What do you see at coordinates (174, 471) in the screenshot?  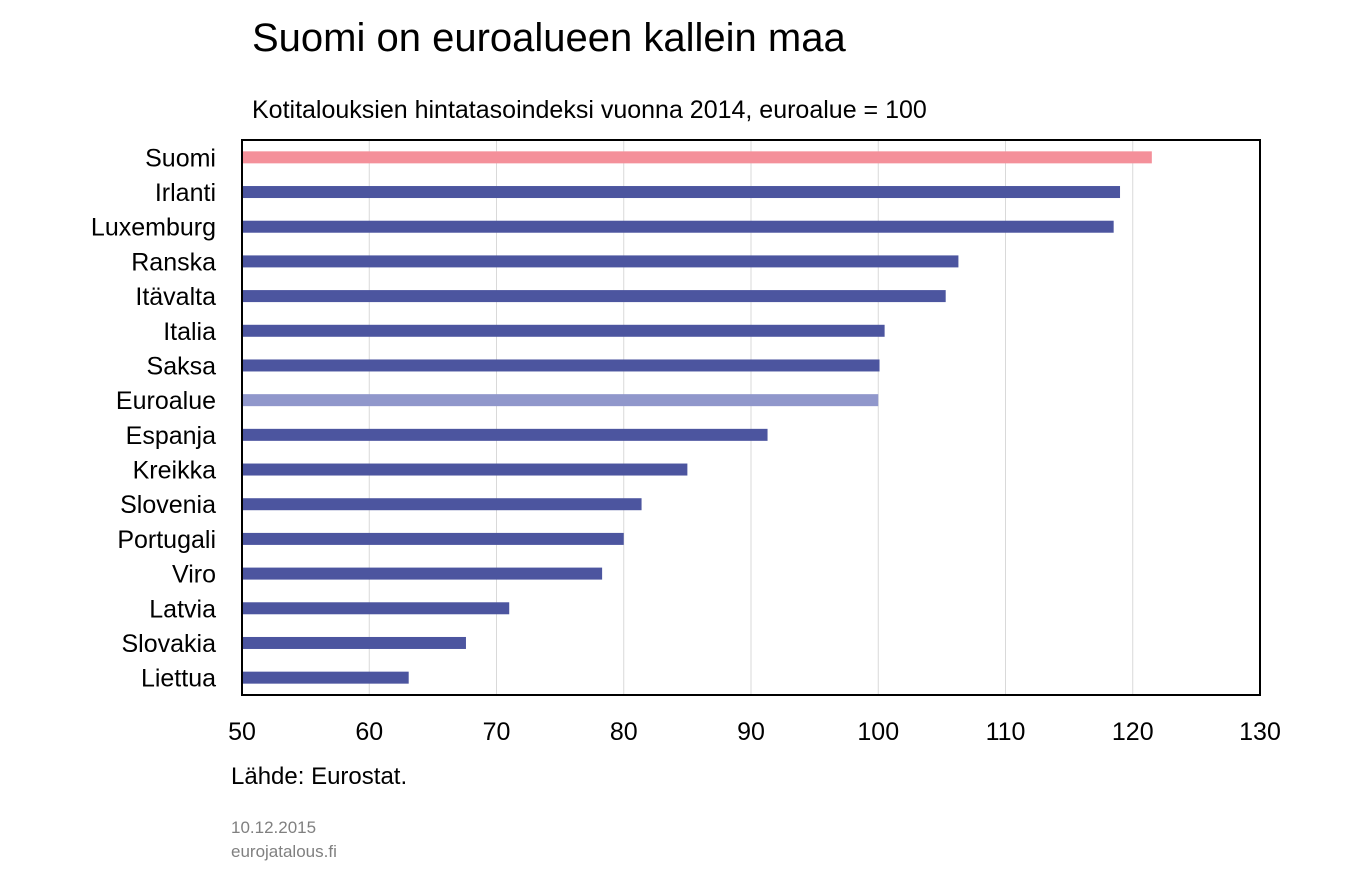 I see `category-label: Kreikka` at bounding box center [174, 471].